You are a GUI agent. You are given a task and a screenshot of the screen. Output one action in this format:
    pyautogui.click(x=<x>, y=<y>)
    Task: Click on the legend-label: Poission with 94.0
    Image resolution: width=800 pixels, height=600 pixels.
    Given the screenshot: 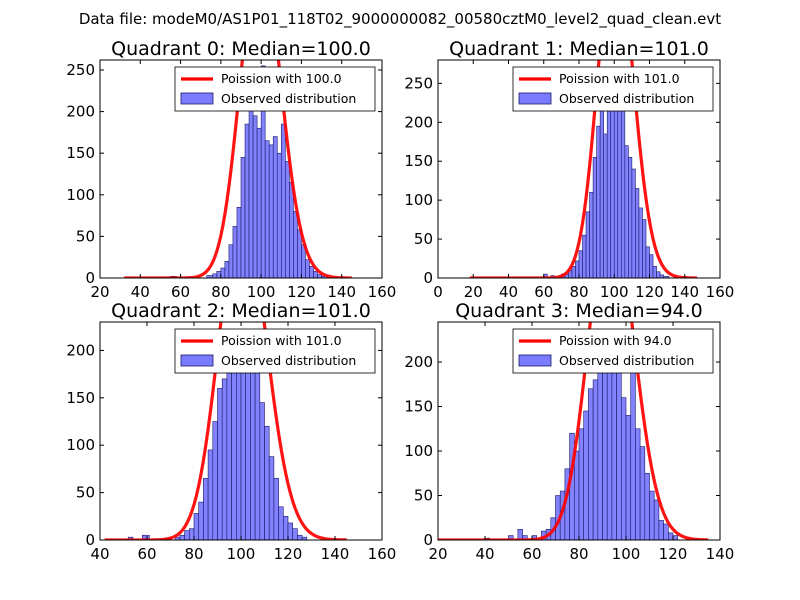 What is the action you would take?
    pyautogui.click(x=615, y=340)
    